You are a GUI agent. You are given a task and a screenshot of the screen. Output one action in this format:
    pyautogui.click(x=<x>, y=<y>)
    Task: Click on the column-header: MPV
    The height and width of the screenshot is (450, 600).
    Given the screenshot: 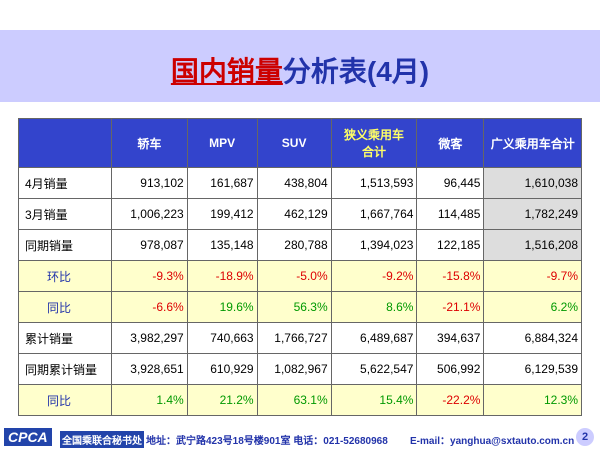 What is the action you would take?
    pyautogui.click(x=222, y=143)
    